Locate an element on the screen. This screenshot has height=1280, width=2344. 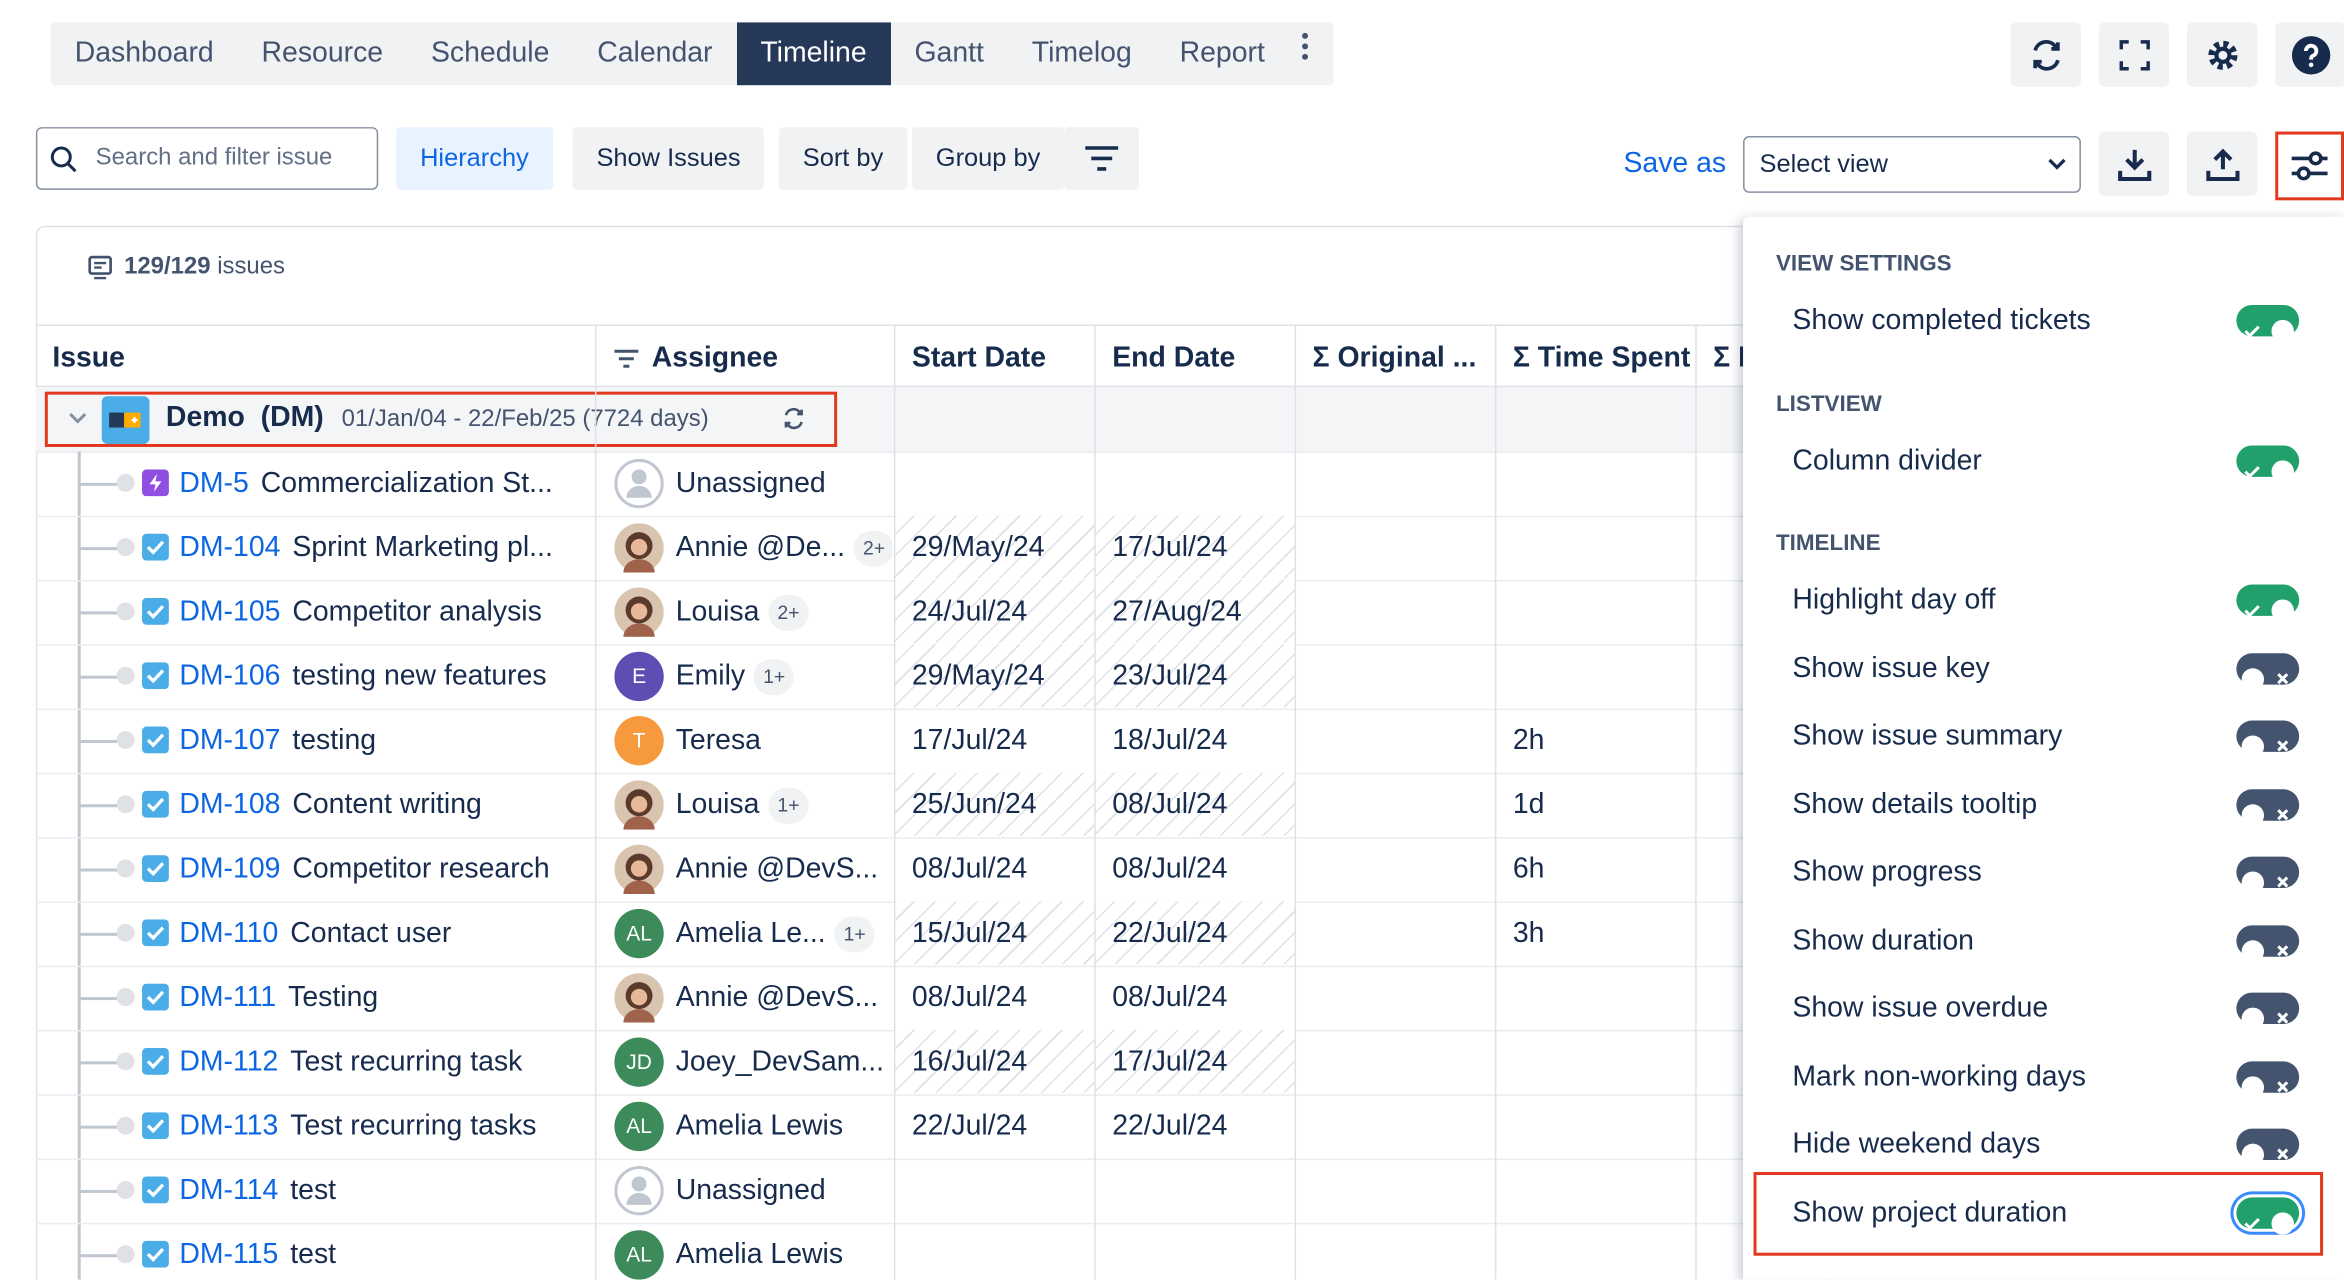
upload-button is located at coordinates (2222, 163).